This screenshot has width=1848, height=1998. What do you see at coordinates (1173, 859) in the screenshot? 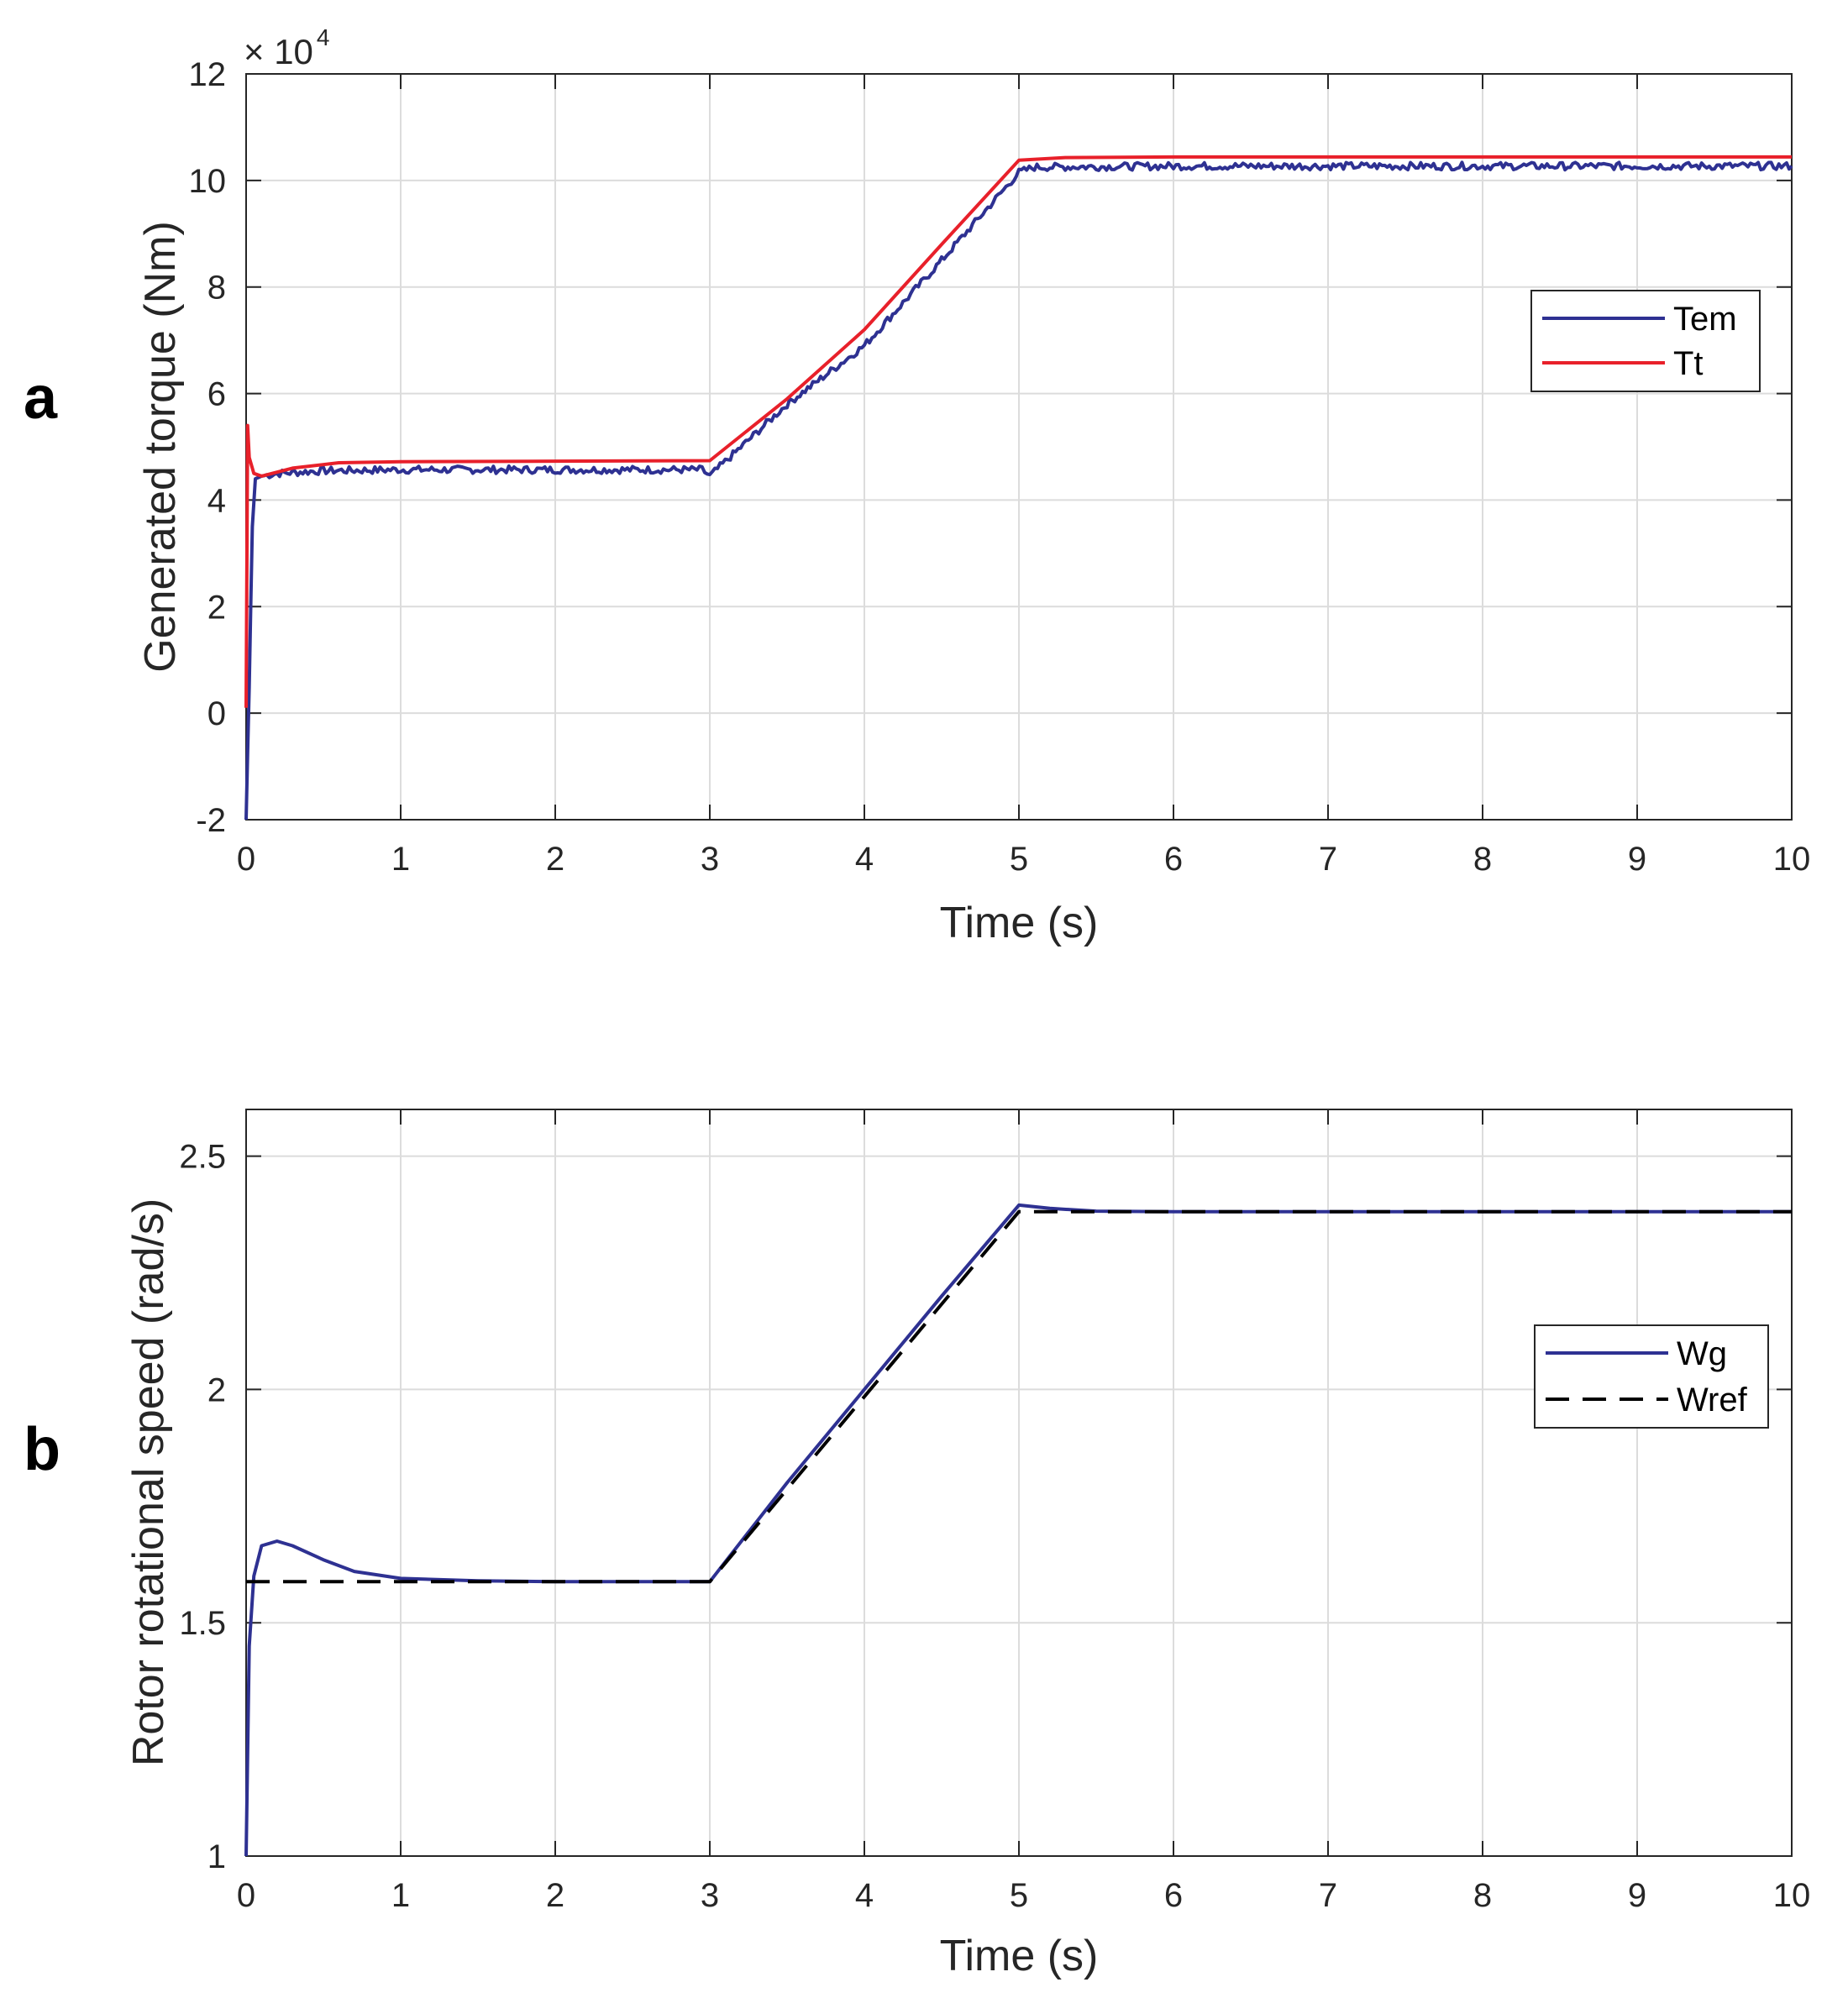
I see `a-x-tick-label: 6` at bounding box center [1173, 859].